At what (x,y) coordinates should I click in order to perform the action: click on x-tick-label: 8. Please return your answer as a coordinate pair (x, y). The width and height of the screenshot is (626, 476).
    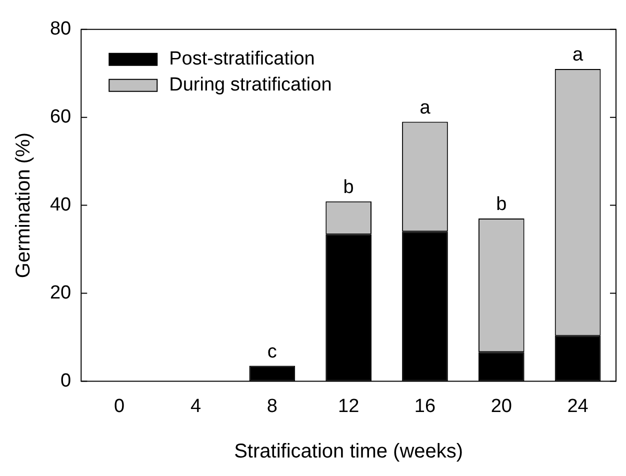
    Looking at the image, I should click on (272, 406).